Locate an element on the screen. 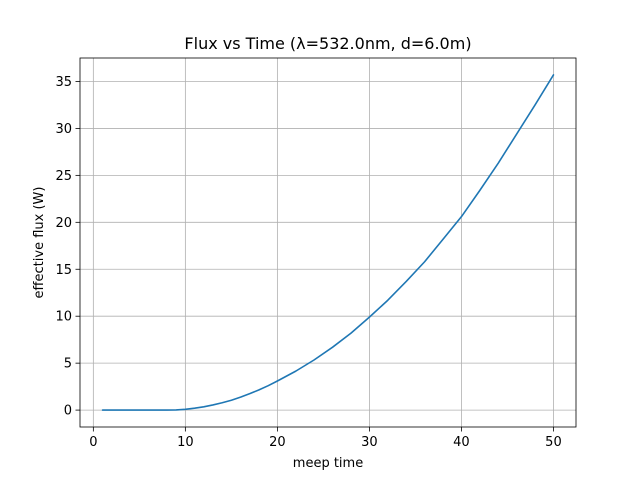 Image resolution: width=640 pixels, height=480 pixels. x-tick-label: 20 is located at coordinates (277, 442).